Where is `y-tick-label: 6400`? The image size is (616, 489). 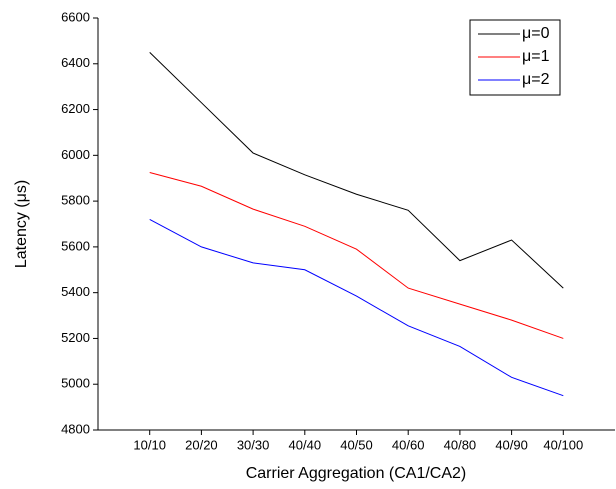 y-tick-label: 6400 is located at coordinates (75, 62).